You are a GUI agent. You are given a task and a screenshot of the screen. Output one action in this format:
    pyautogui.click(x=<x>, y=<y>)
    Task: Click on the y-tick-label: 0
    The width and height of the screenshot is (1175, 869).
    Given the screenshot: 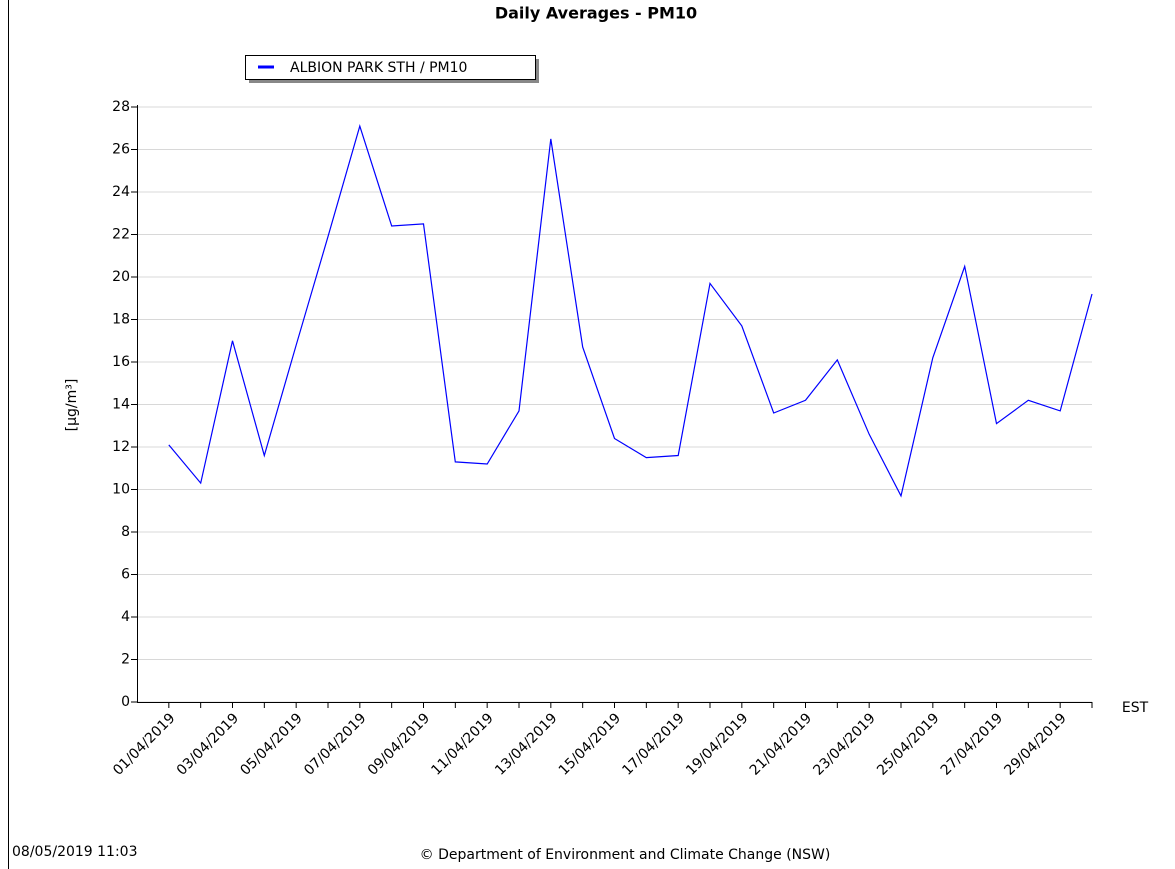 What is the action you would take?
    pyautogui.click(x=125, y=702)
    